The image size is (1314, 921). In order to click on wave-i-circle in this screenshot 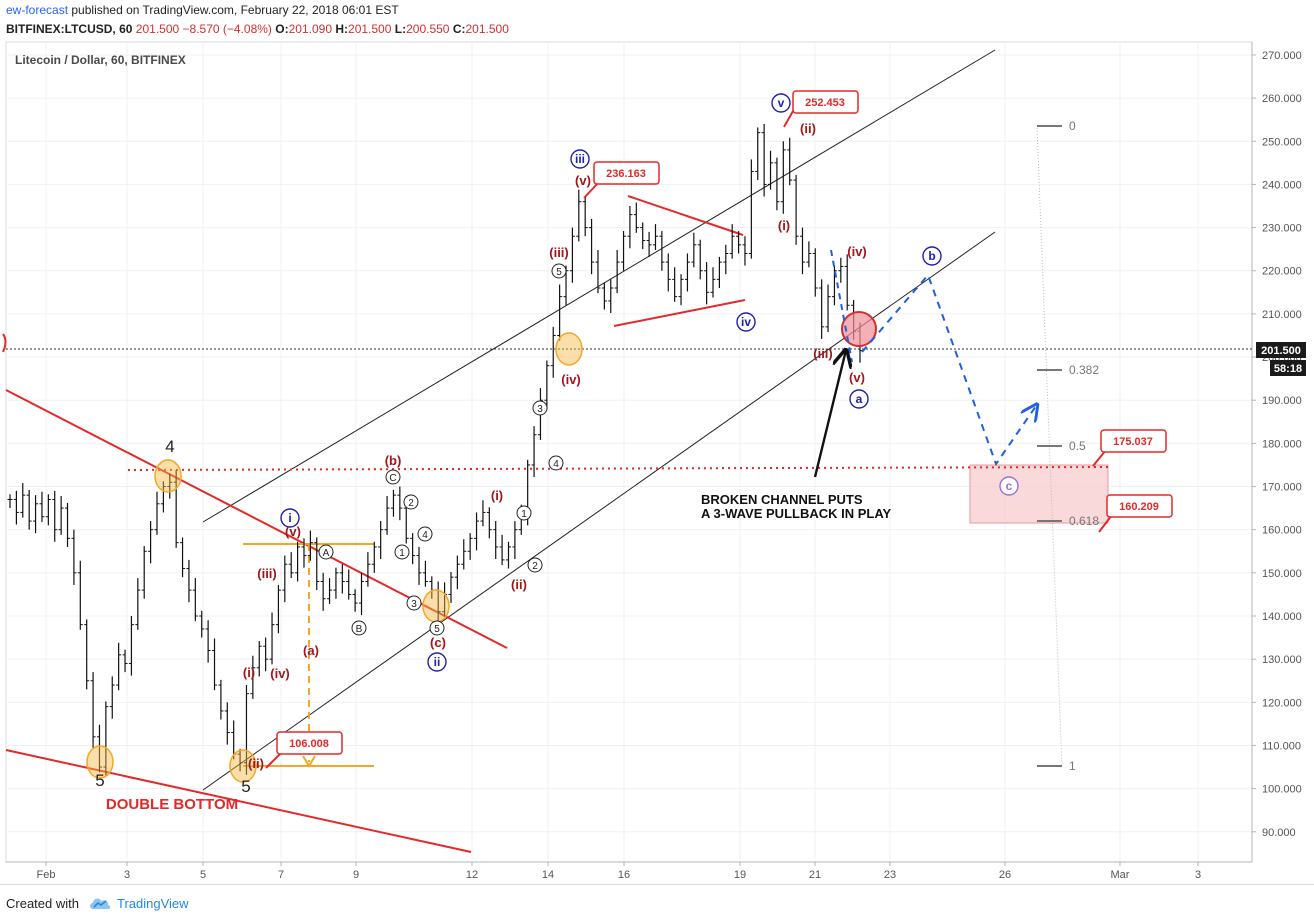, I will do `click(290, 518)`.